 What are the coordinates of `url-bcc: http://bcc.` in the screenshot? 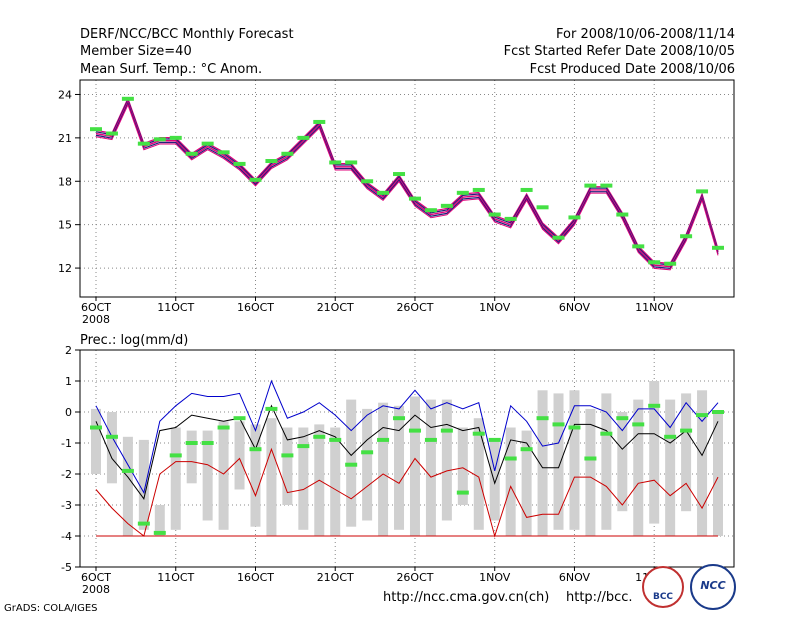 It's located at (599, 597).